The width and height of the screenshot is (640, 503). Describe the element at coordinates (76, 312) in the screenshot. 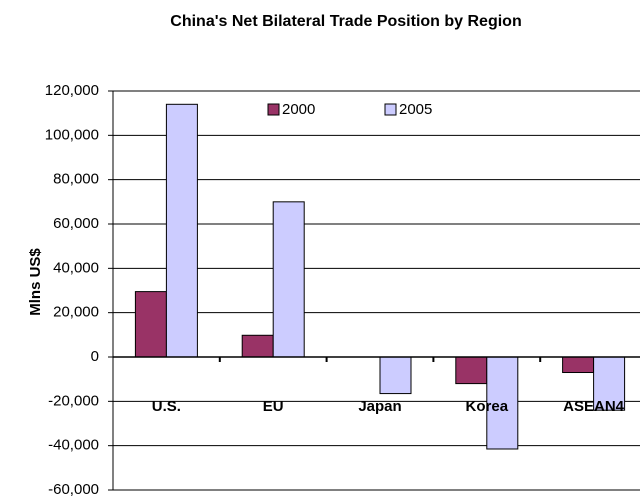

I see `y-tick-label: 20,000` at that location.